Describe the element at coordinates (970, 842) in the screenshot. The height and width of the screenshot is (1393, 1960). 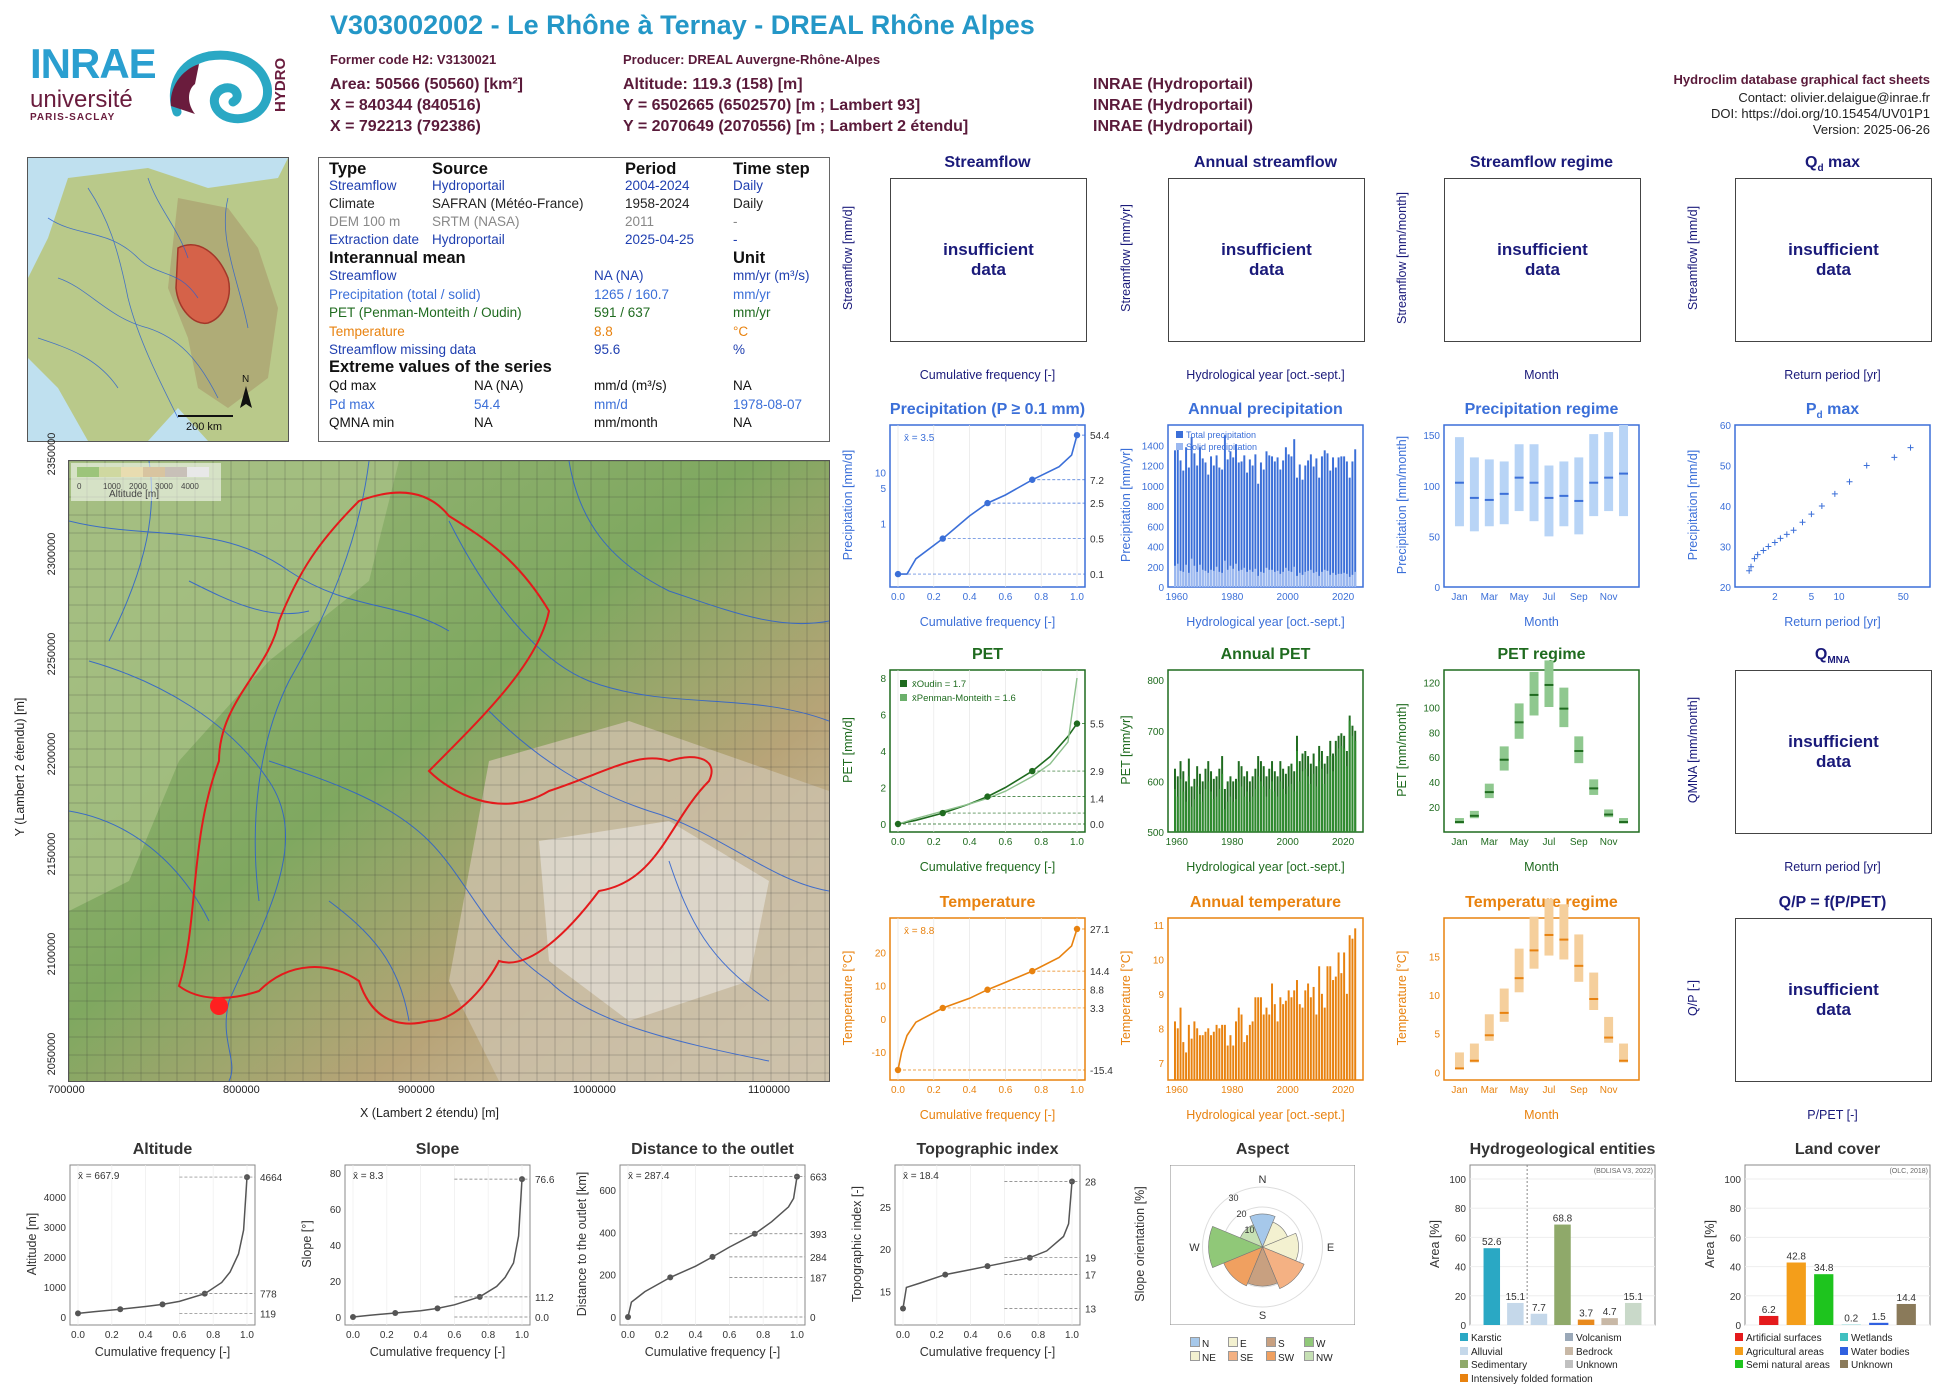
I see `tick-label: 0.4` at that location.